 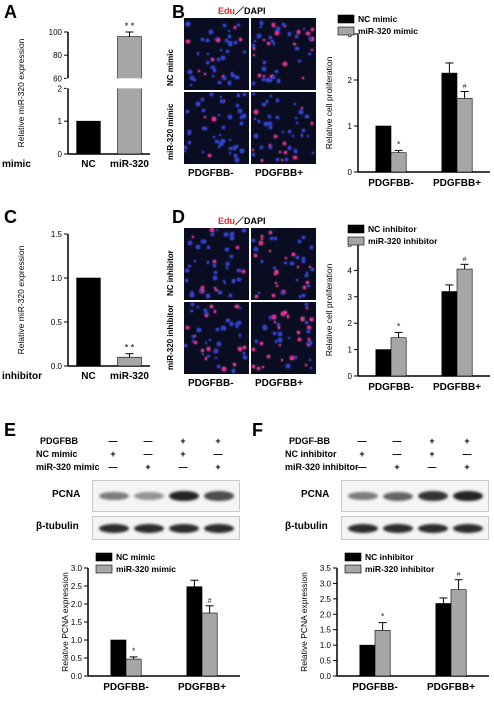 I want to click on bar, so click(x=382, y=653).